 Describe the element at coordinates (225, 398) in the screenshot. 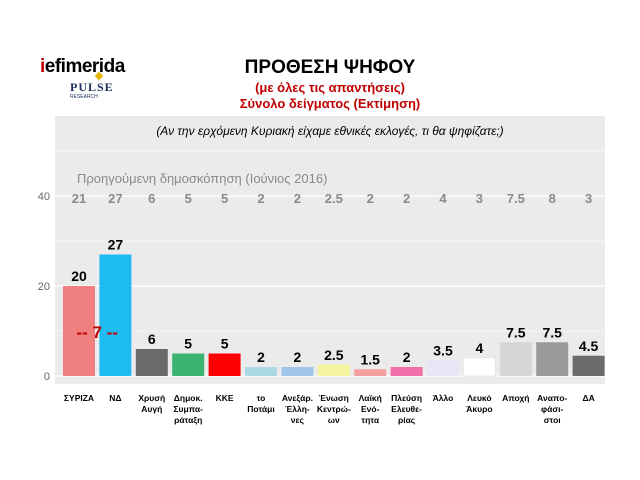

I see `category-label: ΚΚΕ` at that location.